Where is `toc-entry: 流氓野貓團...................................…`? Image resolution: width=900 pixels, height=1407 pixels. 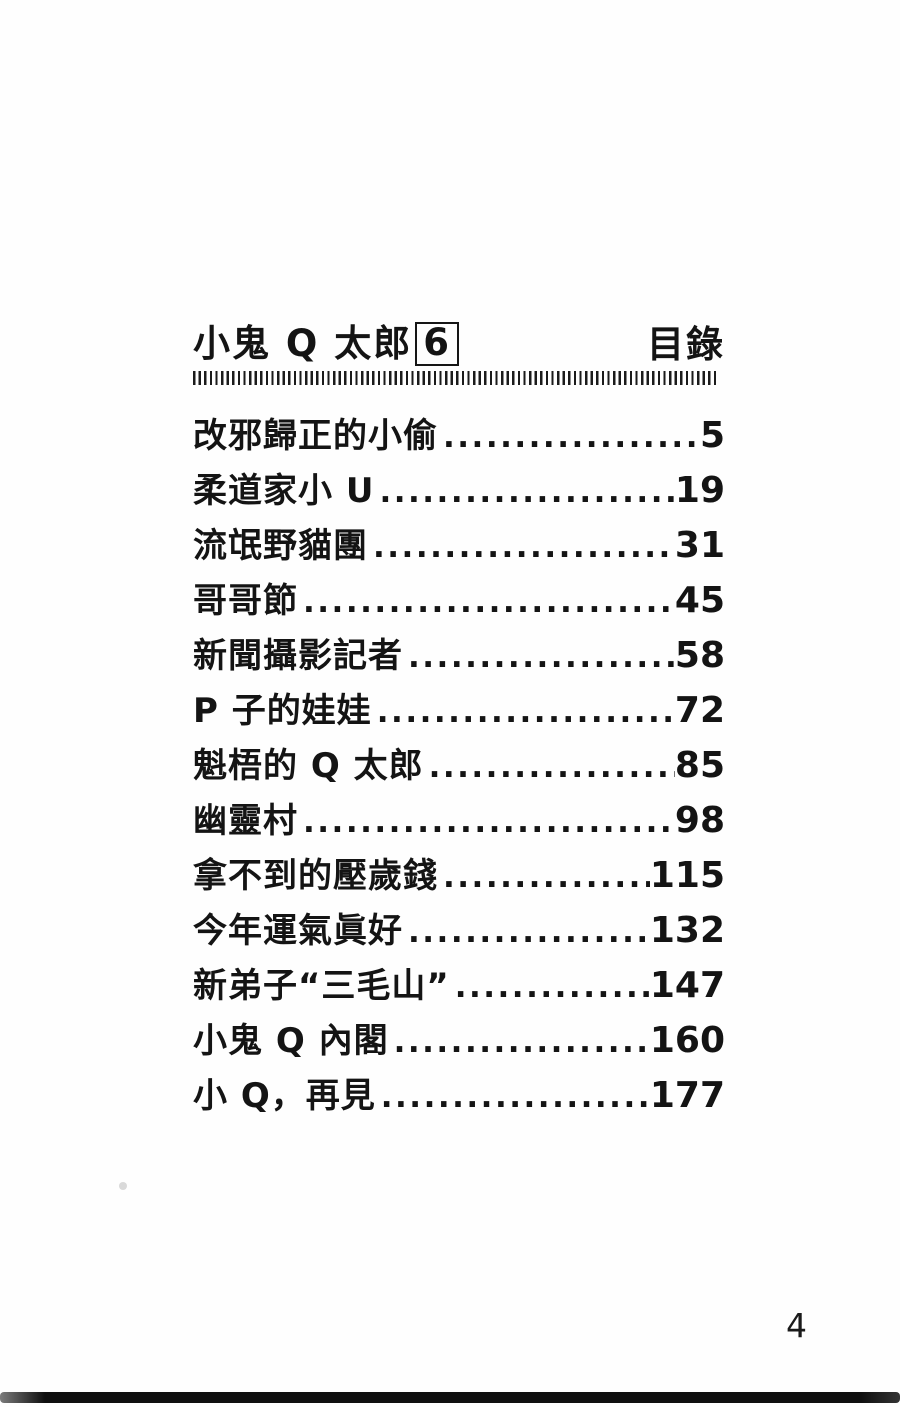
toc-entry: 流氓野貓團...................................… is located at coordinates (459, 545).